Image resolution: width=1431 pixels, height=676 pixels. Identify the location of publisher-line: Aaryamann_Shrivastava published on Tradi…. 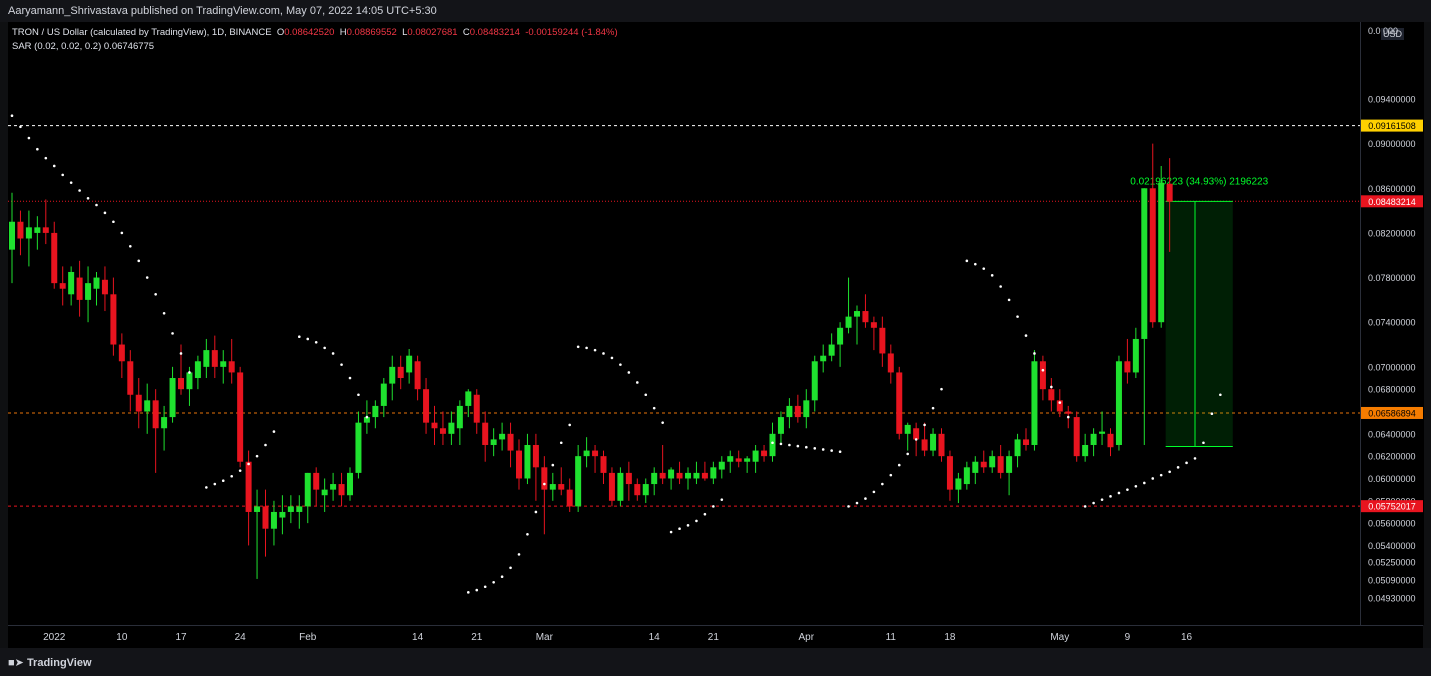
(222, 11).